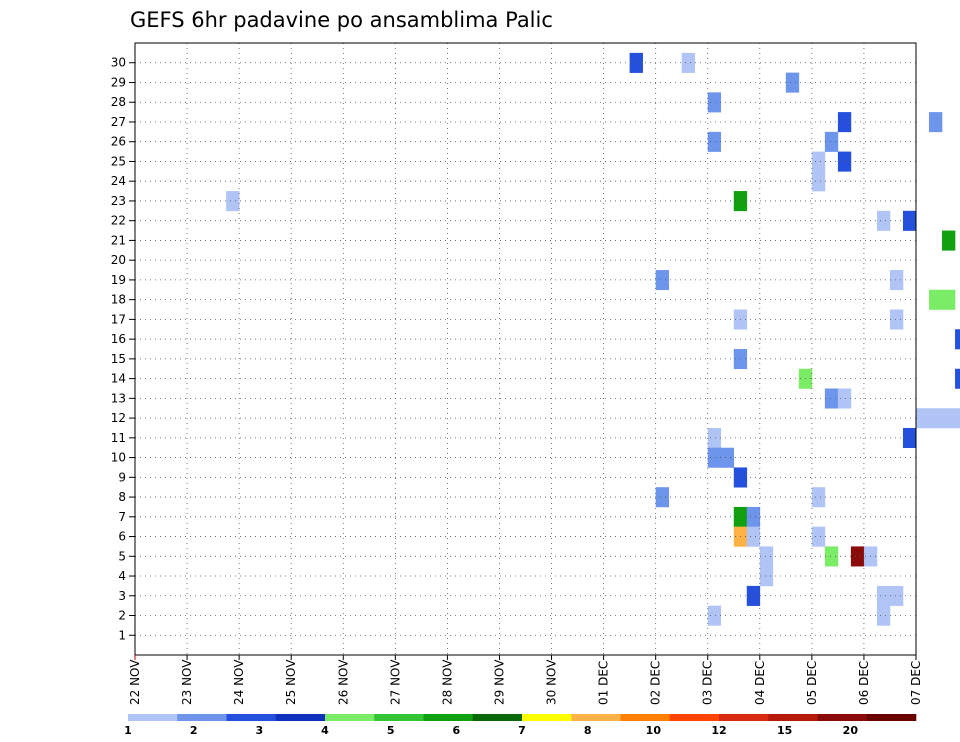 This screenshot has width=960, height=742. I want to click on x-tick-label: 27 NOV, so click(395, 682).